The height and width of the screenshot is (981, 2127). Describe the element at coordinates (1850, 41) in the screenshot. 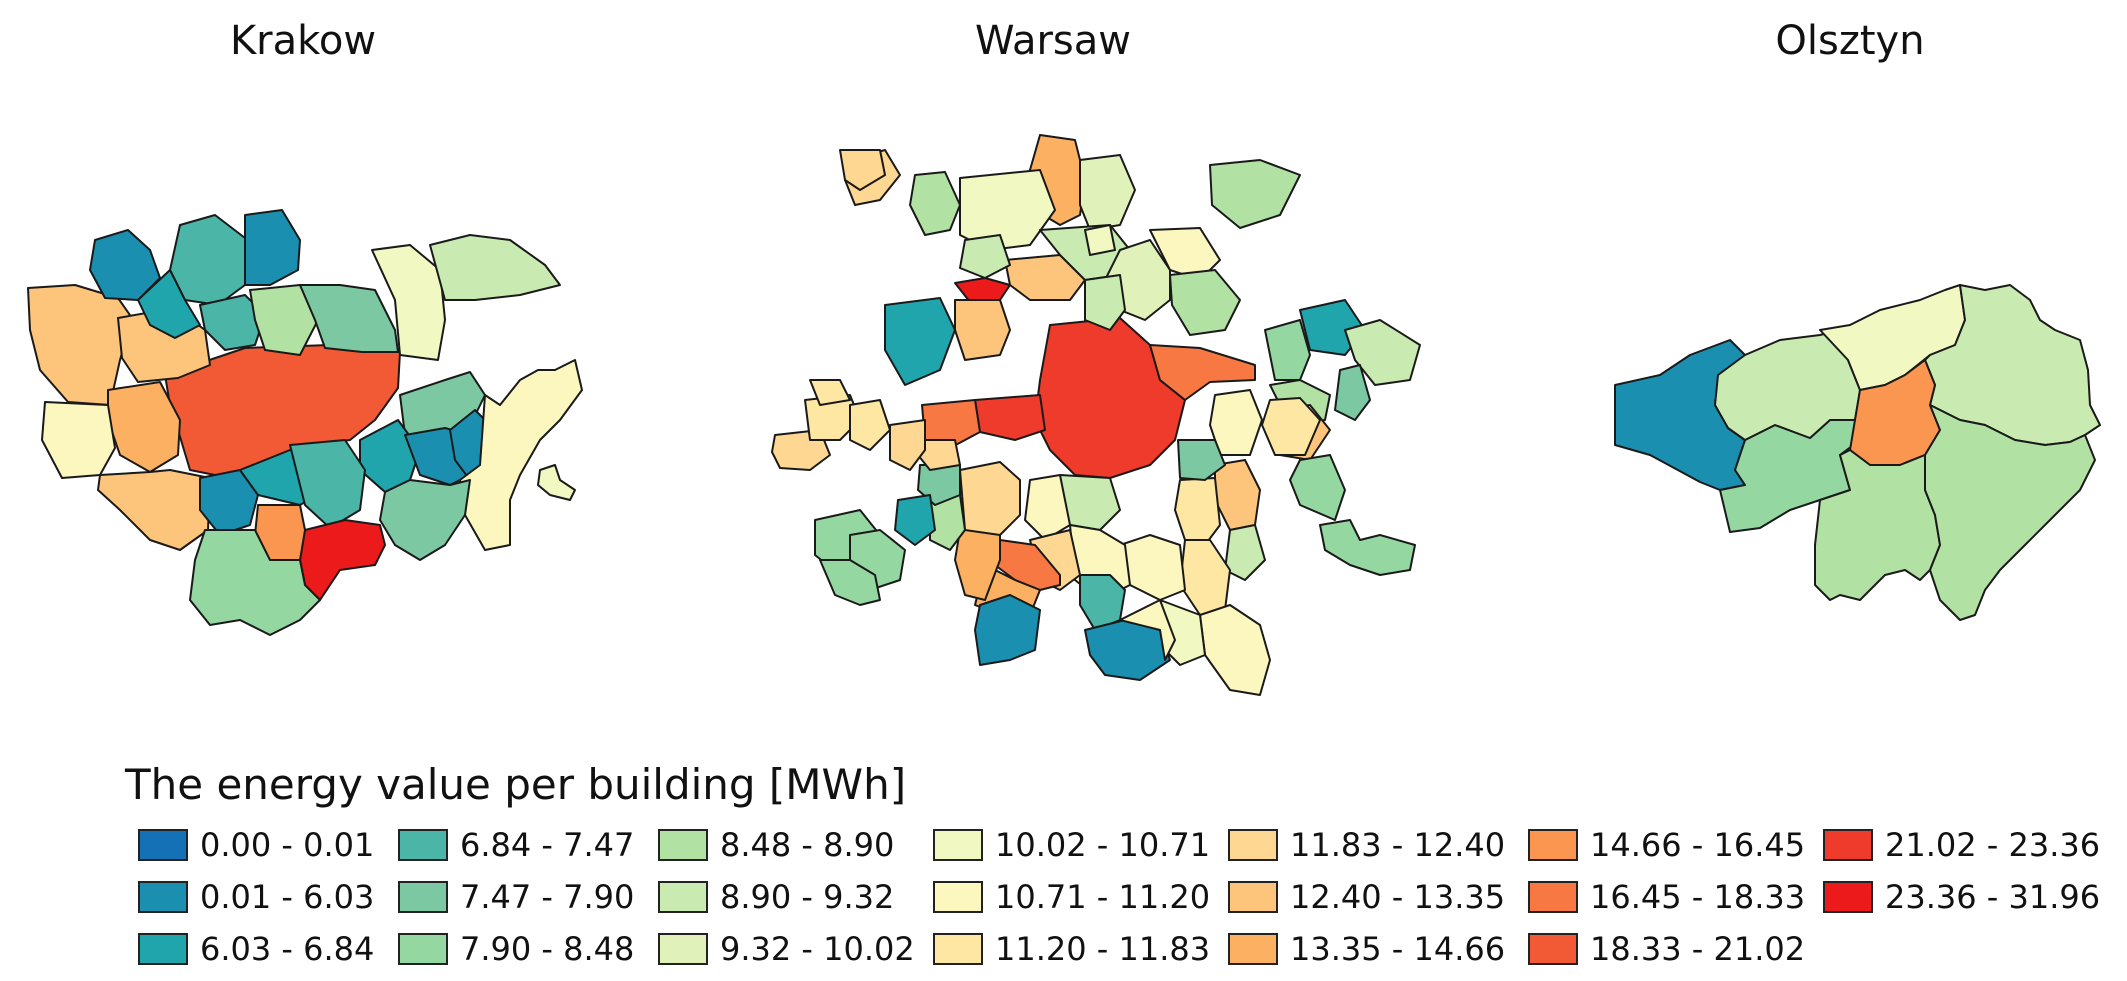

I see `map-title-olsztyn: Olsztyn` at that location.